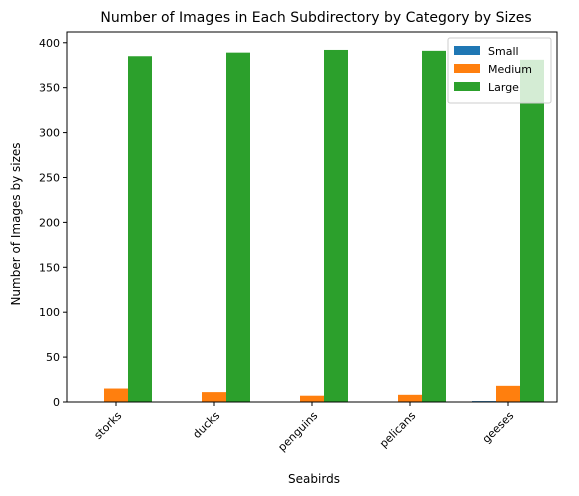 The image size is (579, 496). I want to click on legend-swatch-medium, so click(467, 68).